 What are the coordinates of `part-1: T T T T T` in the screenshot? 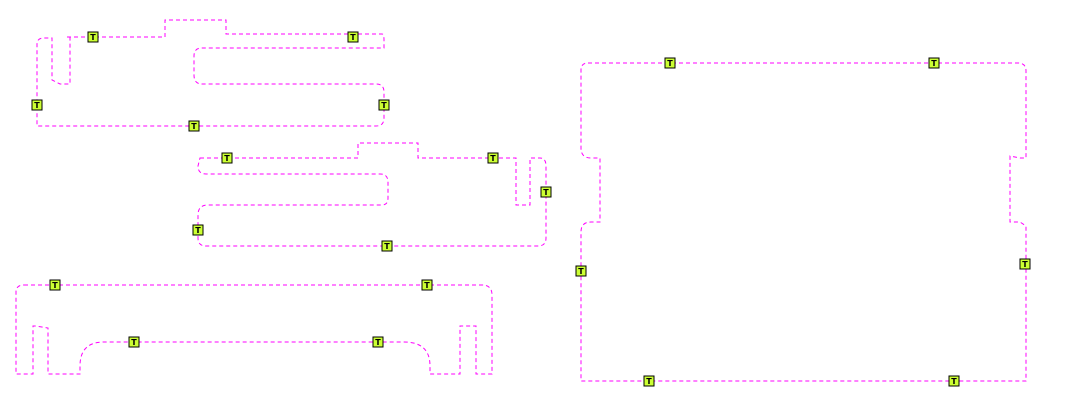 It's located at (210, 75).